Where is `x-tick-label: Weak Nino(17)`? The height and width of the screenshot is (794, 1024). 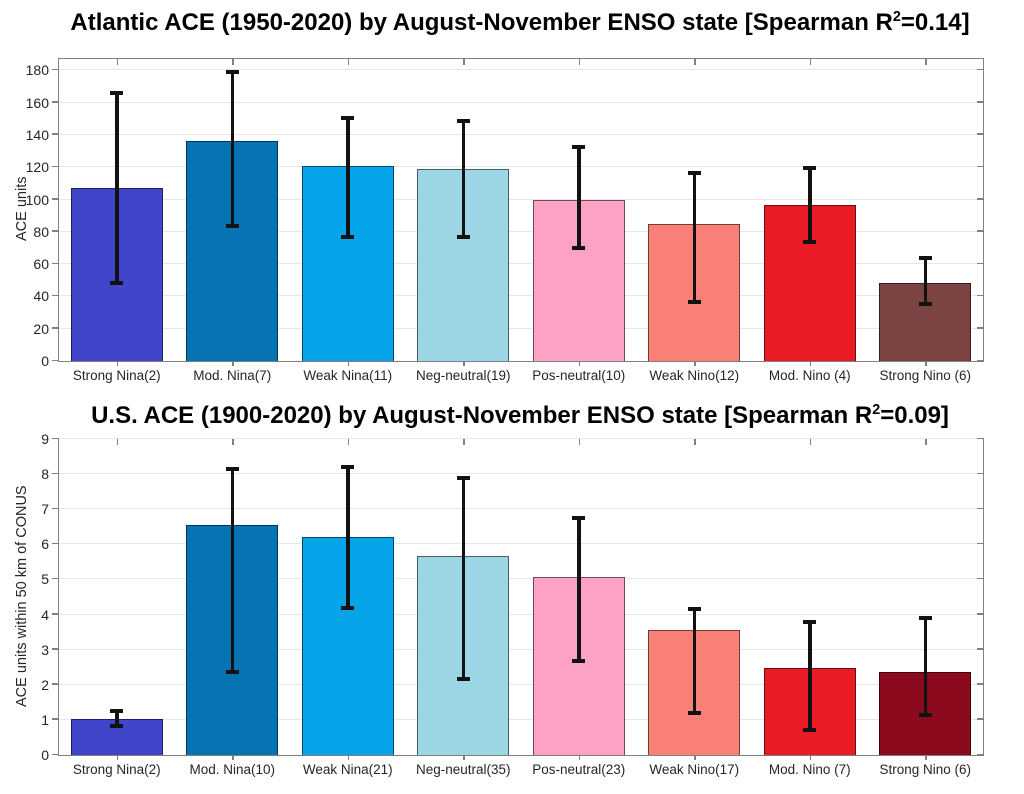 x-tick-label: Weak Nino(17) is located at coordinates (694, 769).